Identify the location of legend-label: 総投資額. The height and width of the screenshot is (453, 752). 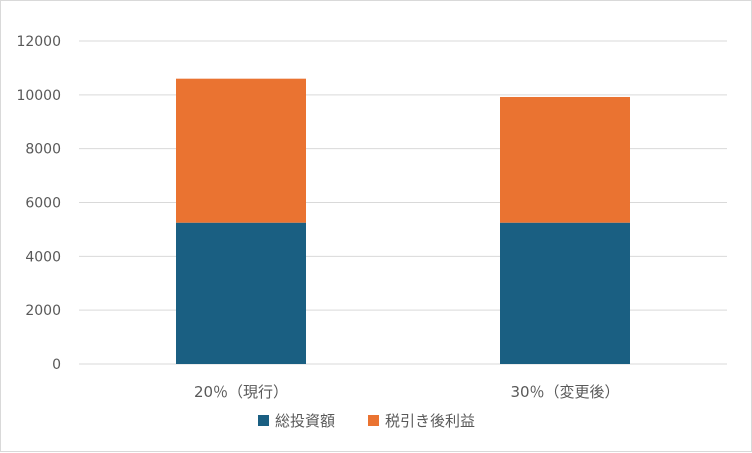
(305, 421).